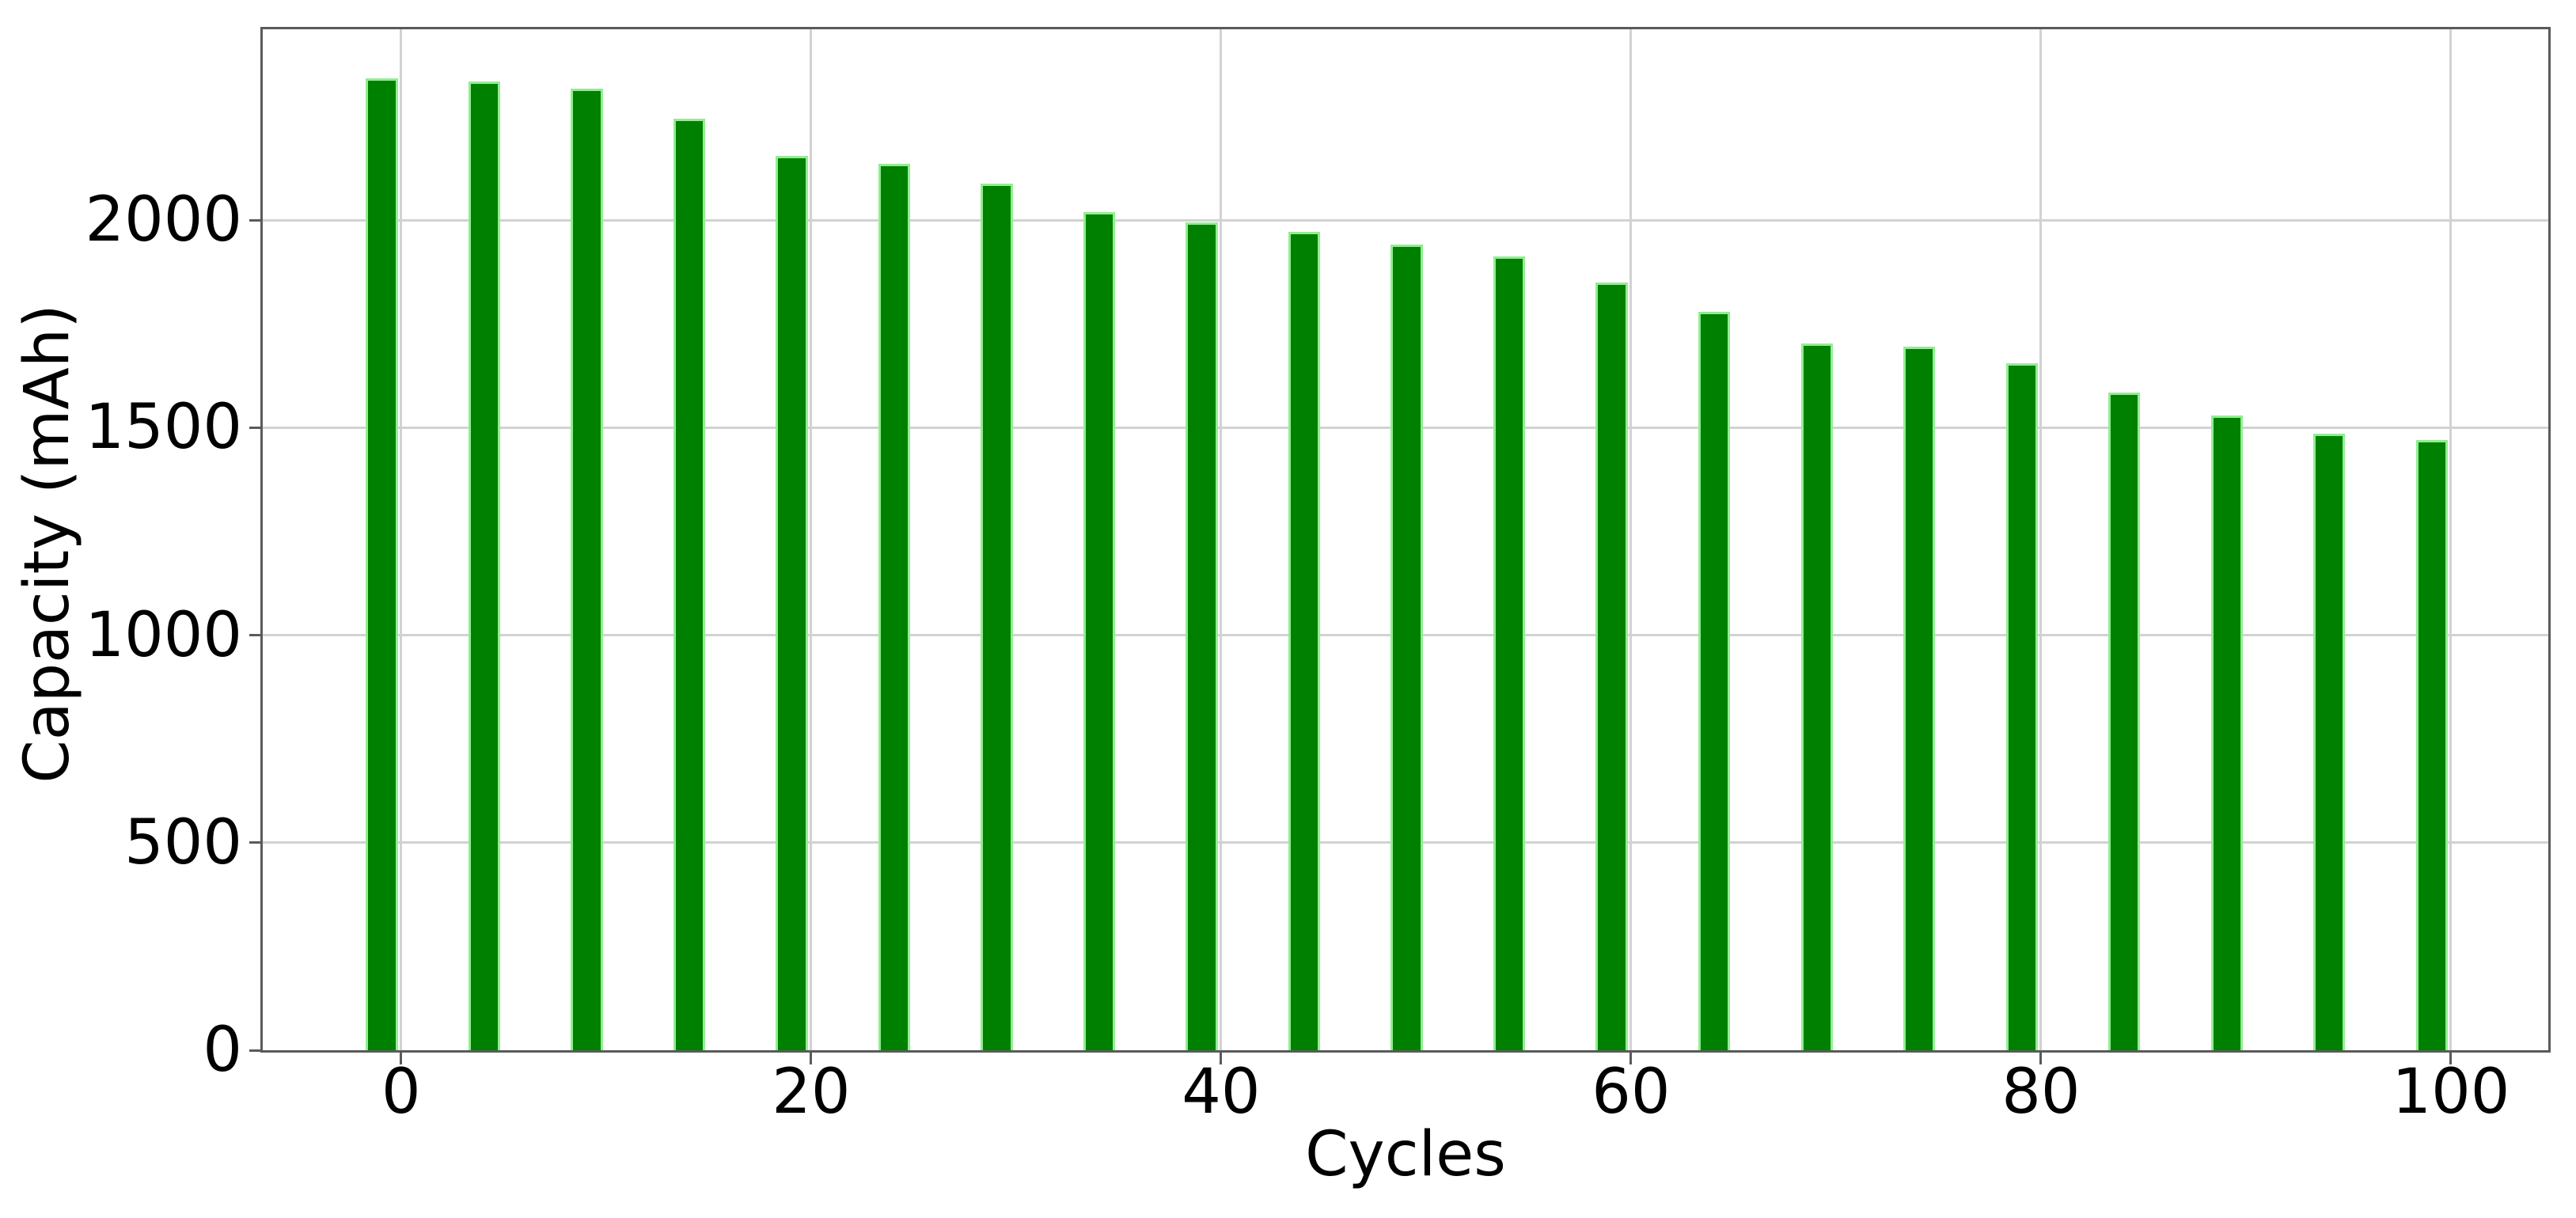 This screenshot has height=1218, width=2576. I want to click on x-axis-label: Cycles, so click(1405, 1154).